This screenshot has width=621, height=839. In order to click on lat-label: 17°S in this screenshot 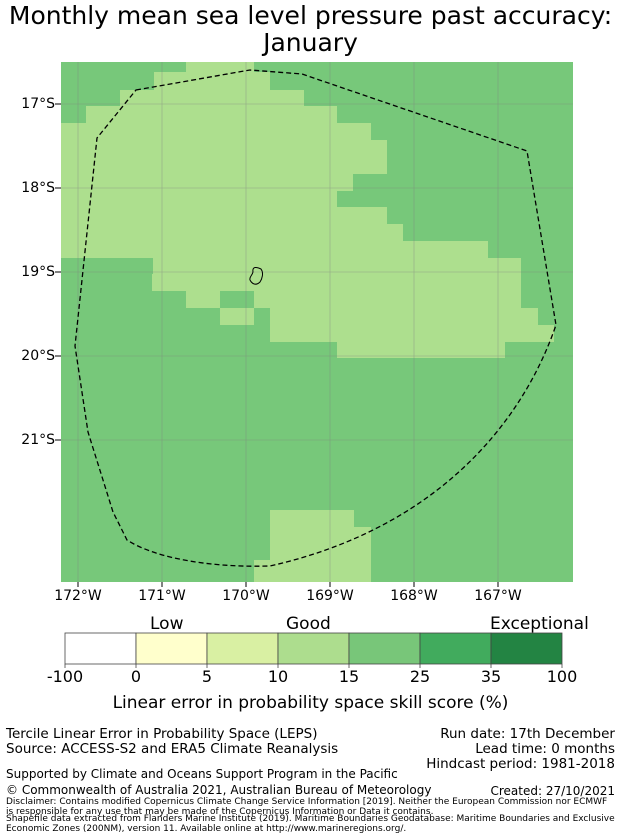, I will do `click(38, 104)`.